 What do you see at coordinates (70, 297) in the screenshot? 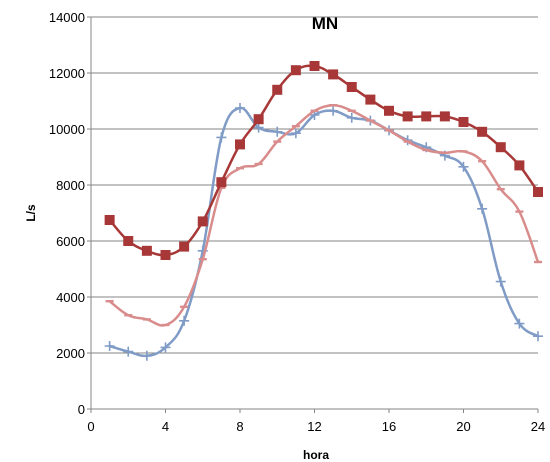
I see `y-tick-label: 4000` at bounding box center [70, 297].